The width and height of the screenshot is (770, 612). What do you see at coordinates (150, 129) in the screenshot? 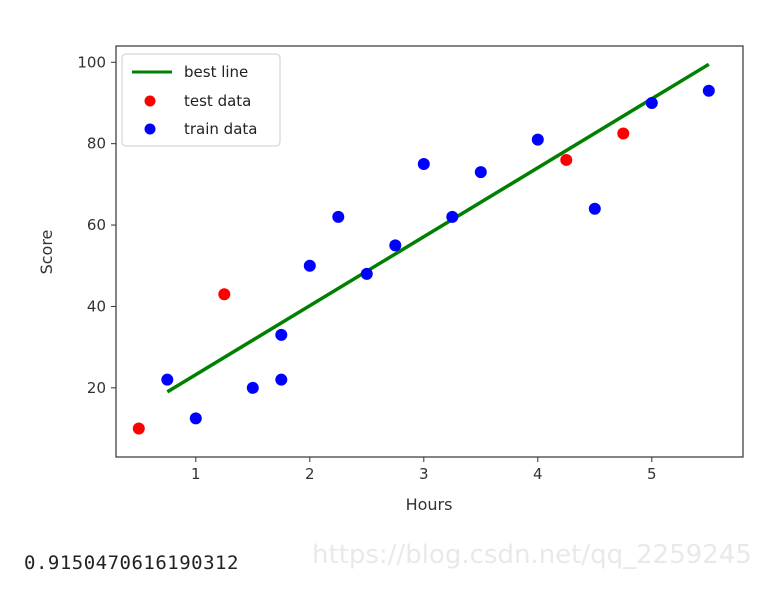
I see `legend-train-data-swatch` at bounding box center [150, 129].